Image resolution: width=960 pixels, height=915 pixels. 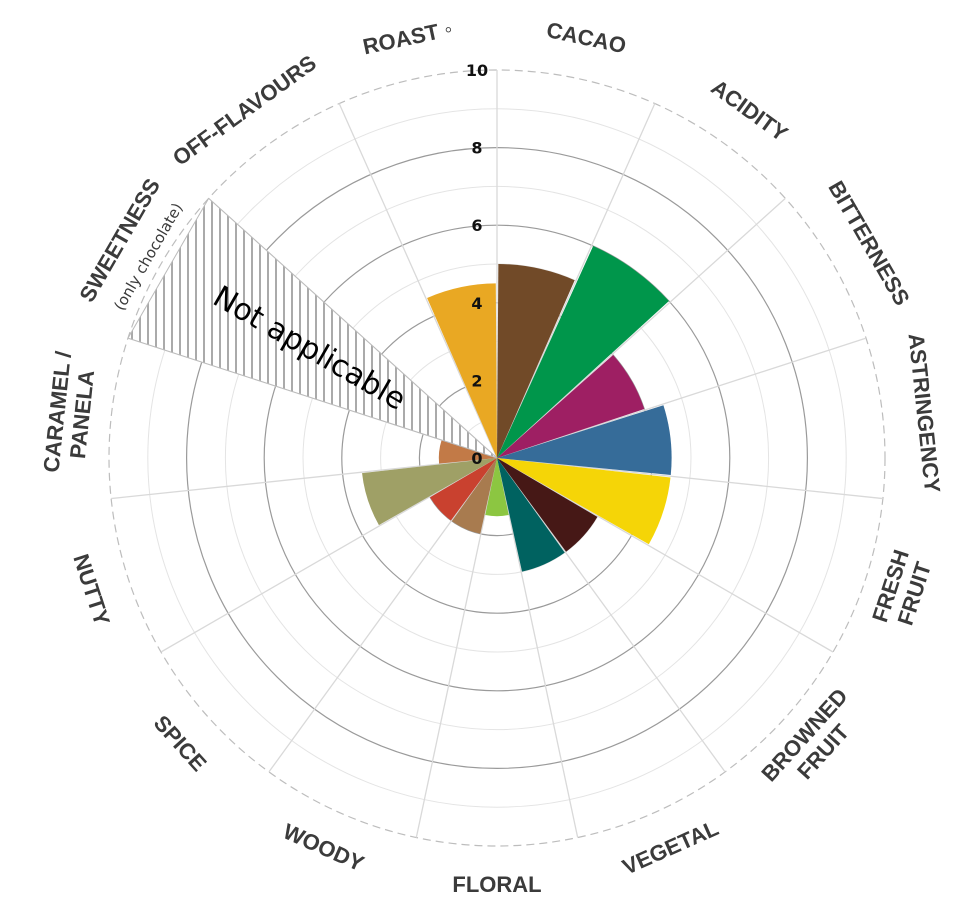 I want to click on bar-astringency, so click(x=584, y=440).